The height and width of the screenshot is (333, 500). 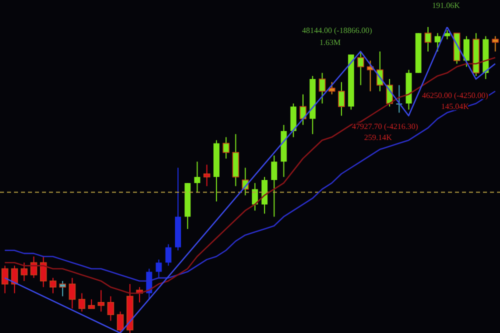 I want to click on text: 191.06K, so click(x=446, y=5).